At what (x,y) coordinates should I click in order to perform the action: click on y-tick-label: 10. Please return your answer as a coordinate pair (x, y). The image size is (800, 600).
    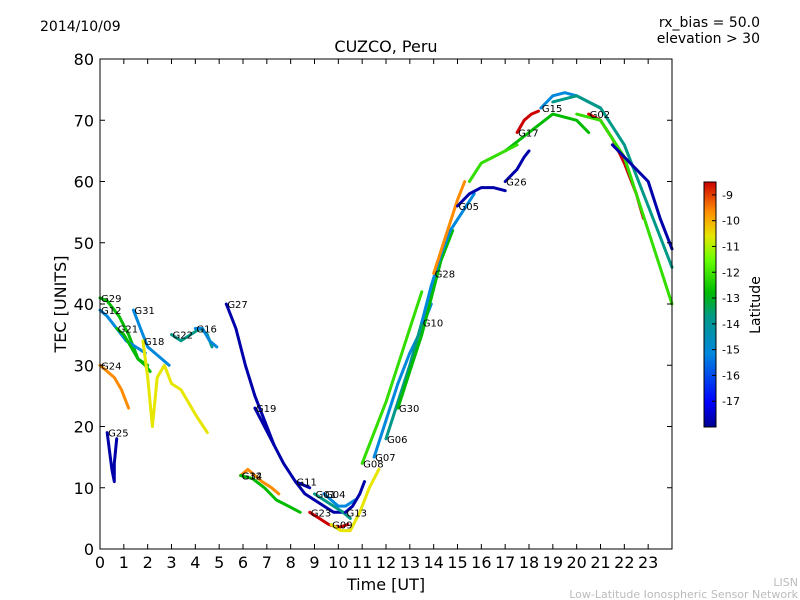
    Looking at the image, I should click on (84, 488).